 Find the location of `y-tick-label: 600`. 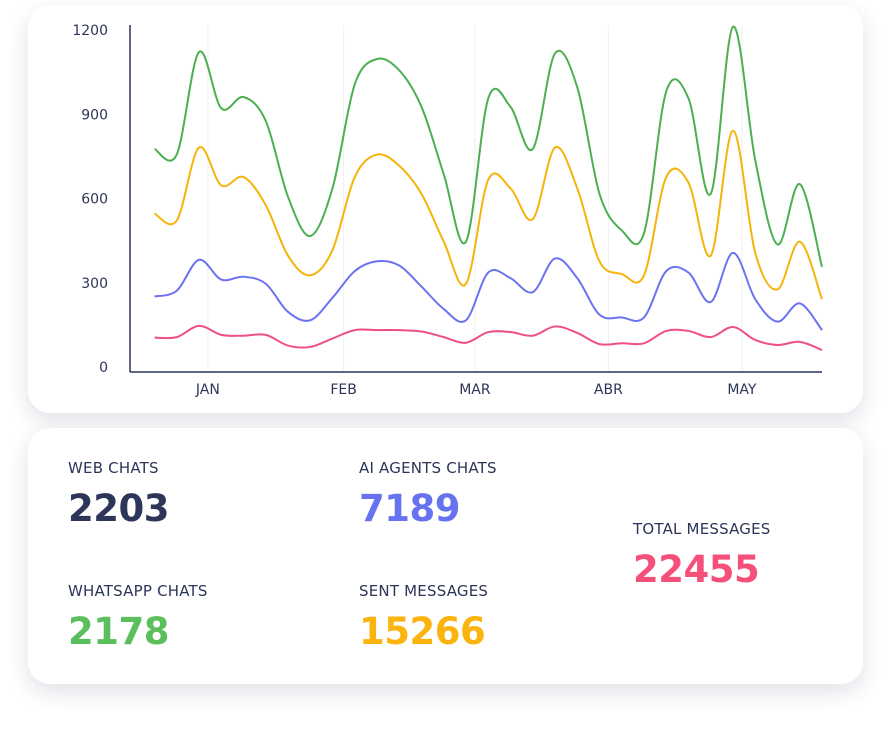

y-tick-label: 600 is located at coordinates (94, 200).